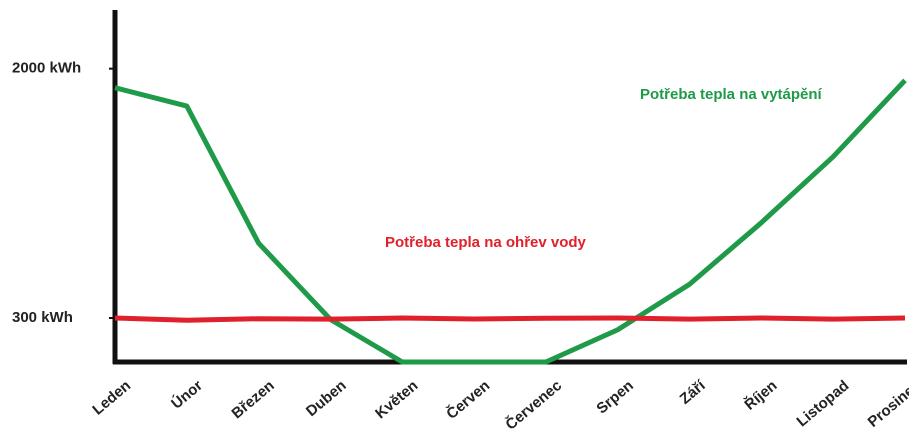 Image resolution: width=909 pixels, height=439 pixels. Describe the element at coordinates (761, 394) in the screenshot. I see `x-tick-label: Říjen` at that location.